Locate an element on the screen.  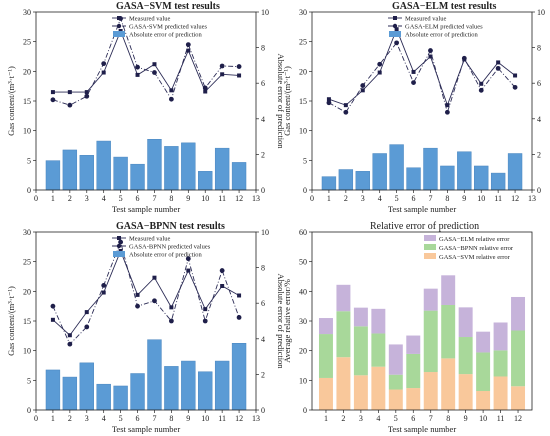
y-tick-label: 15 is located at coordinates (303, 101).